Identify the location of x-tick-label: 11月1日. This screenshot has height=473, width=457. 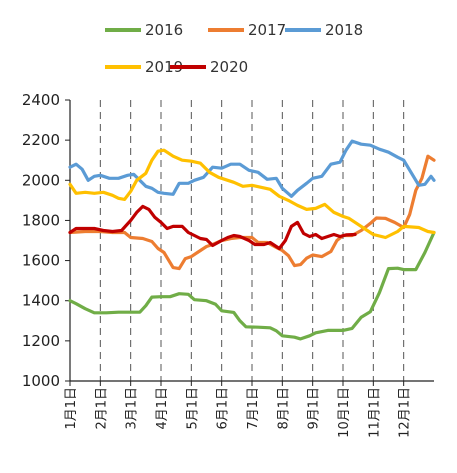
(374, 412).